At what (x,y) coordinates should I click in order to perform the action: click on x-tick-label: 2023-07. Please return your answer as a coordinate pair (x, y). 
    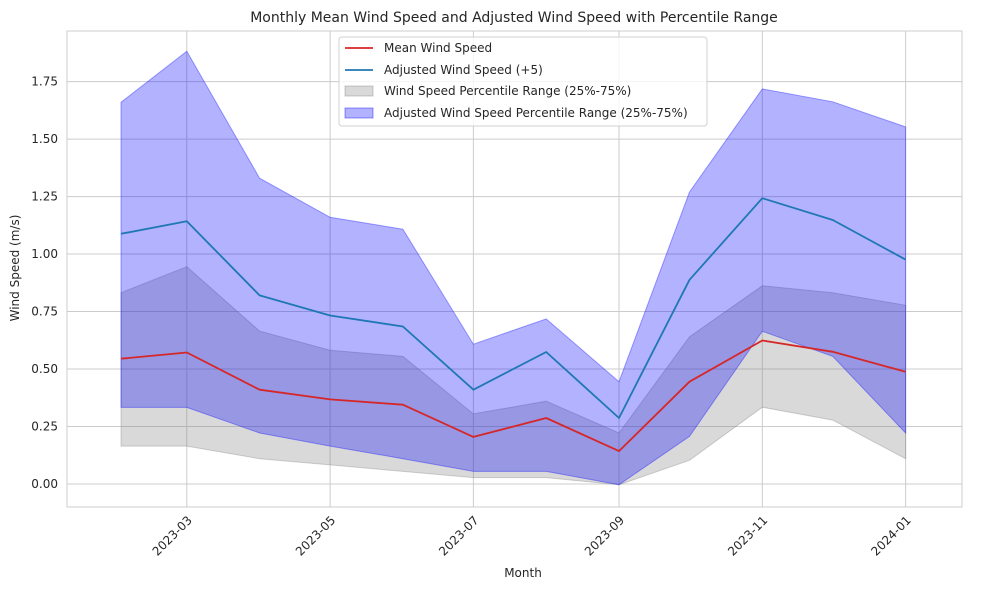
    Looking at the image, I should click on (458, 535).